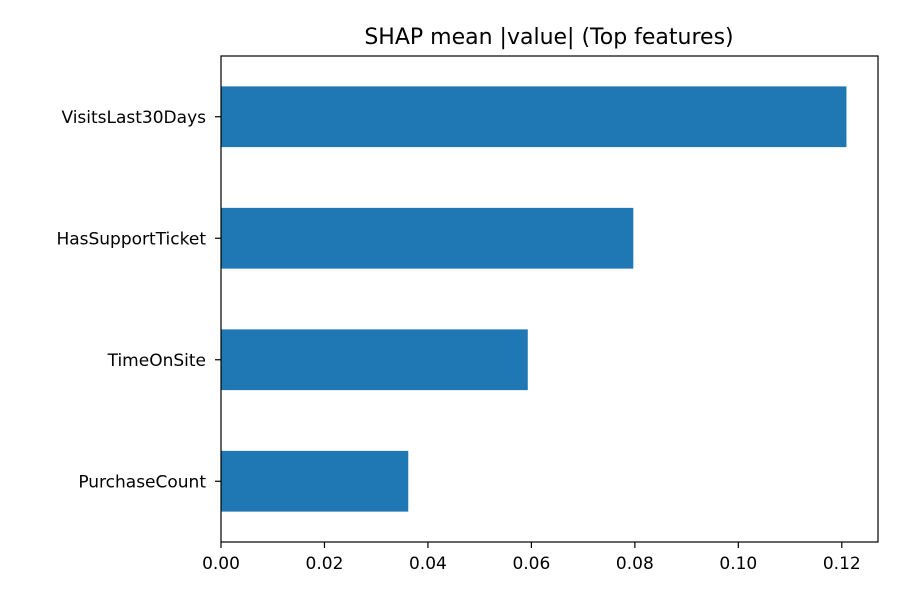 Image resolution: width=900 pixels, height=600 pixels. Describe the element at coordinates (531, 564) in the screenshot. I see `x-tick-label: 0.06` at that location.